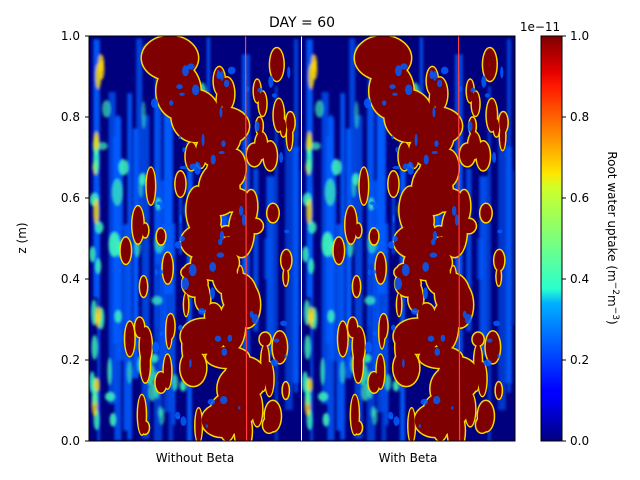  What do you see at coordinates (70, 198) in the screenshot?
I see `y-tick-label: 0.6` at bounding box center [70, 198].